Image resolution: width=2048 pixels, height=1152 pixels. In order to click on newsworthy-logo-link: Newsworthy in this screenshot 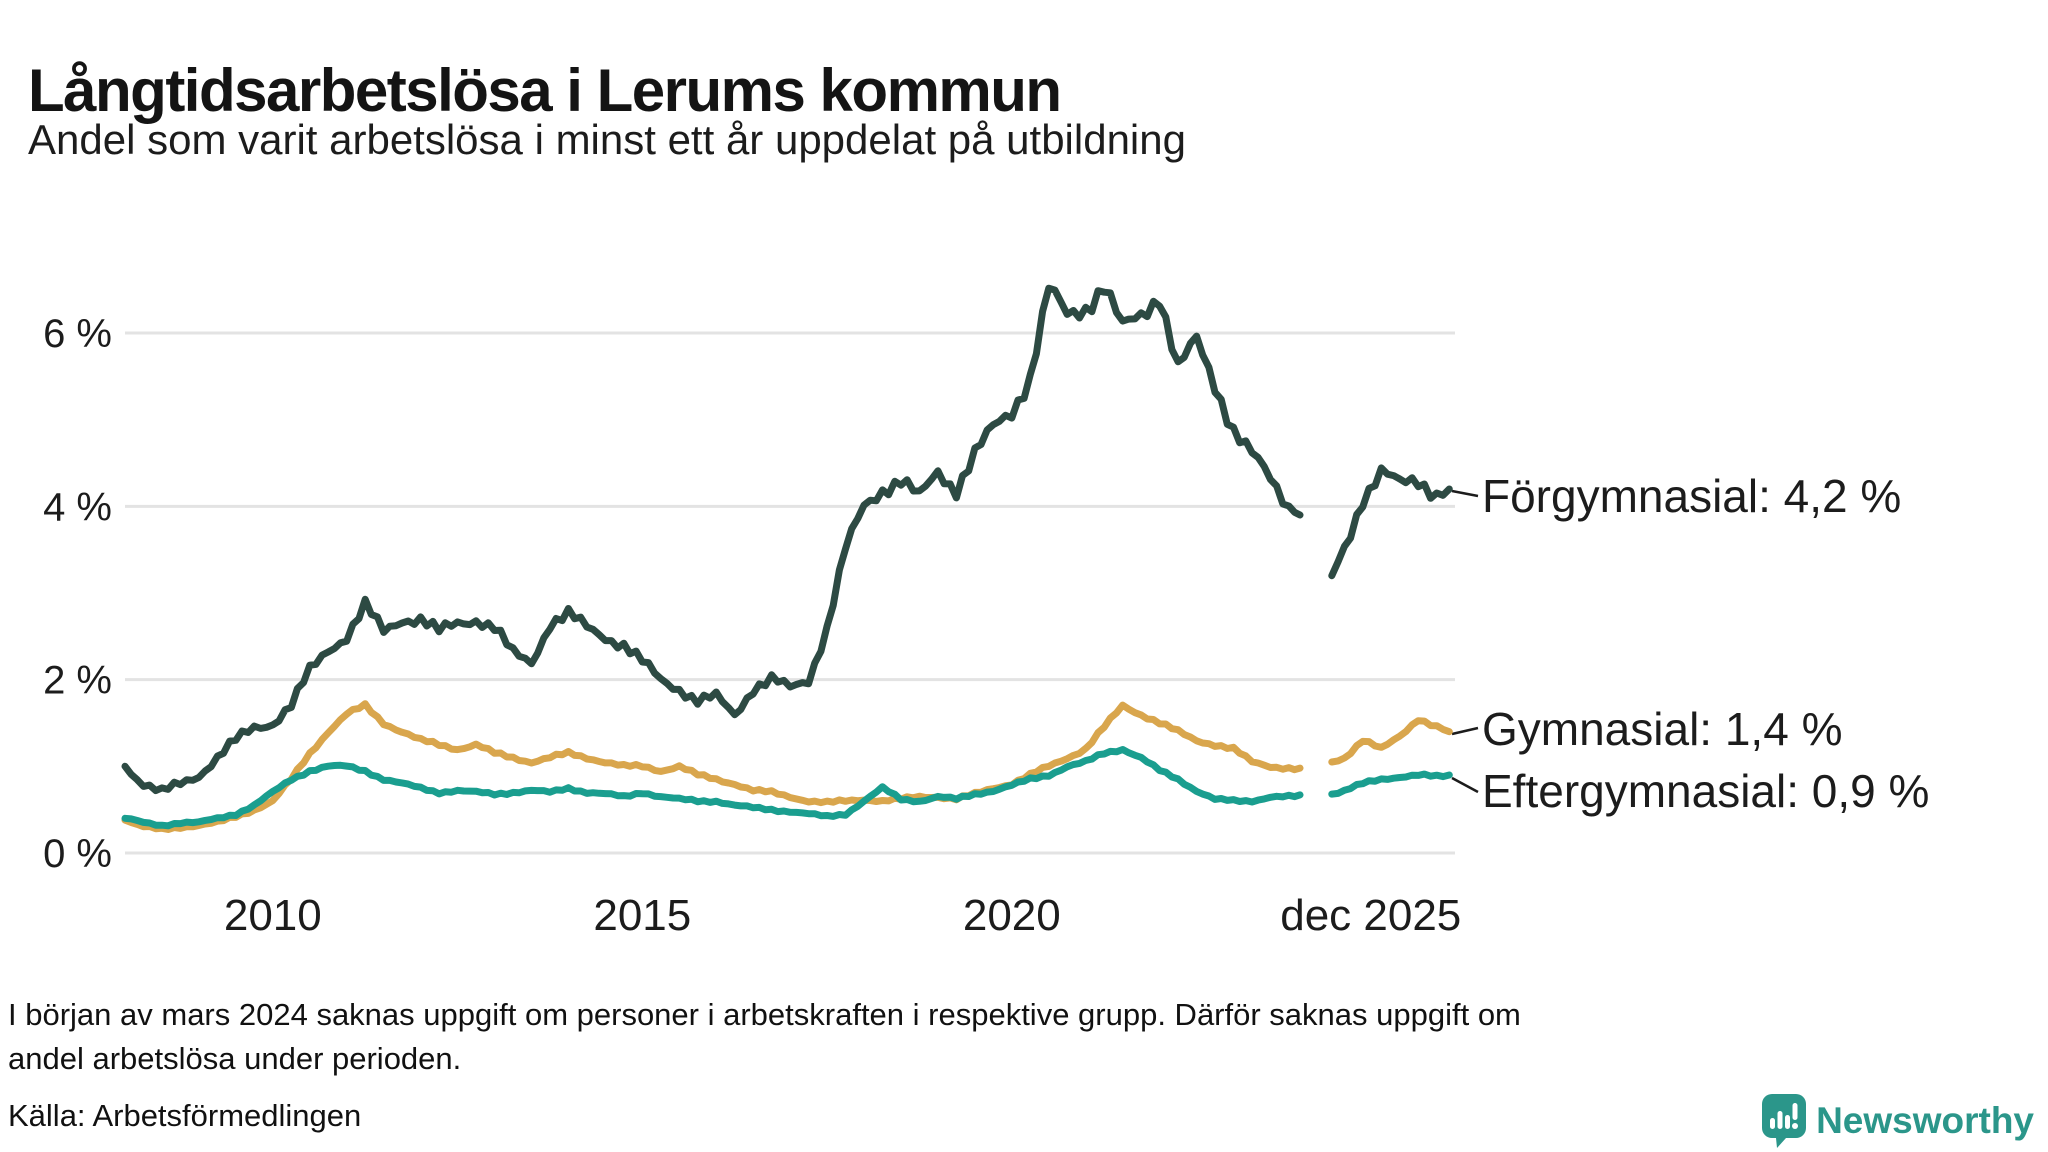, I will do `click(1898, 1121)`.